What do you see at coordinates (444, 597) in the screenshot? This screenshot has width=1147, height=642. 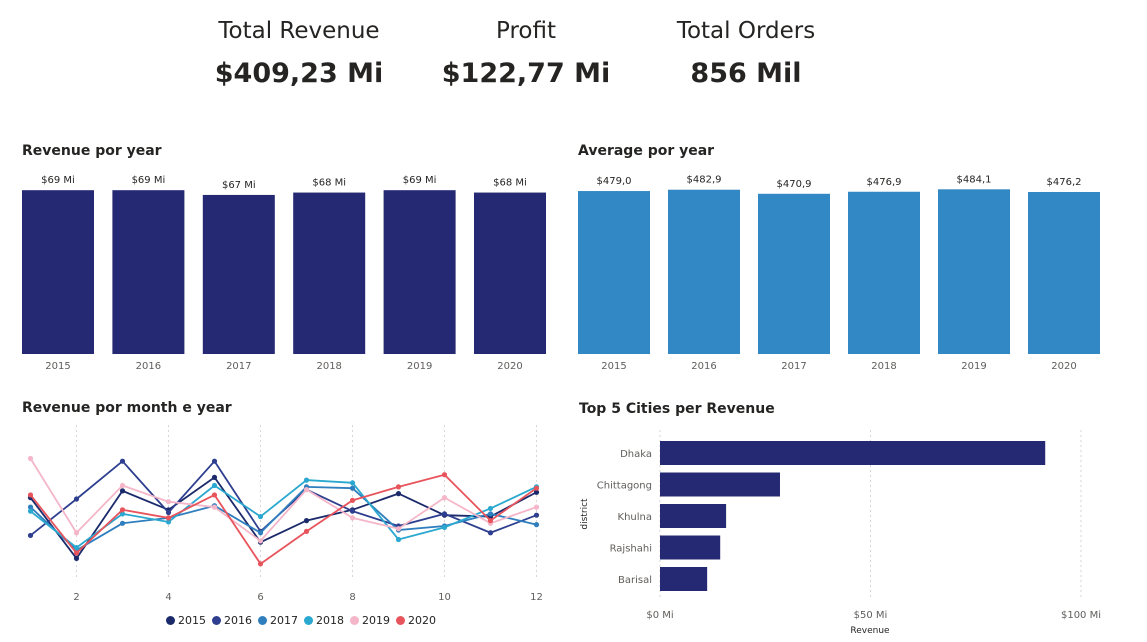 I see `x-tick-label: 10` at bounding box center [444, 597].